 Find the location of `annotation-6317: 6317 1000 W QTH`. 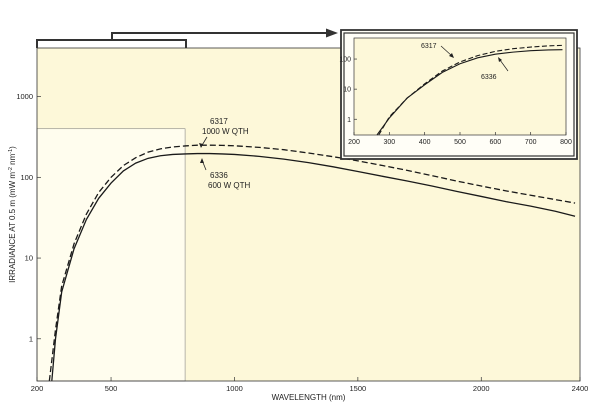

annotation-6317: 6317 1000 W QTH is located at coordinates (224, 132).